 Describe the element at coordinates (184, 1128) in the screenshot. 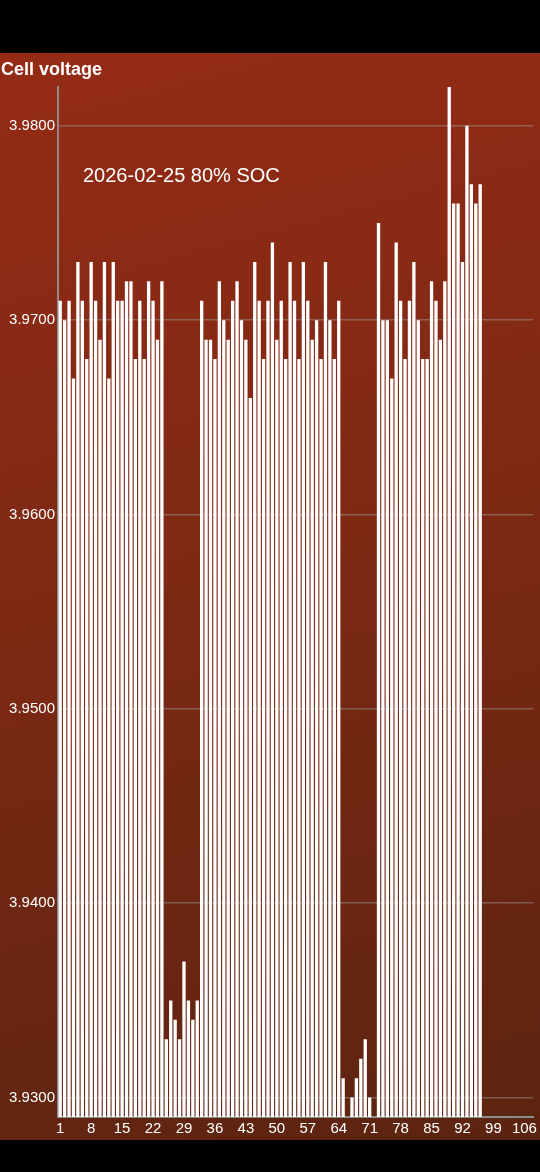

I see `x-tick-label: 29` at that location.